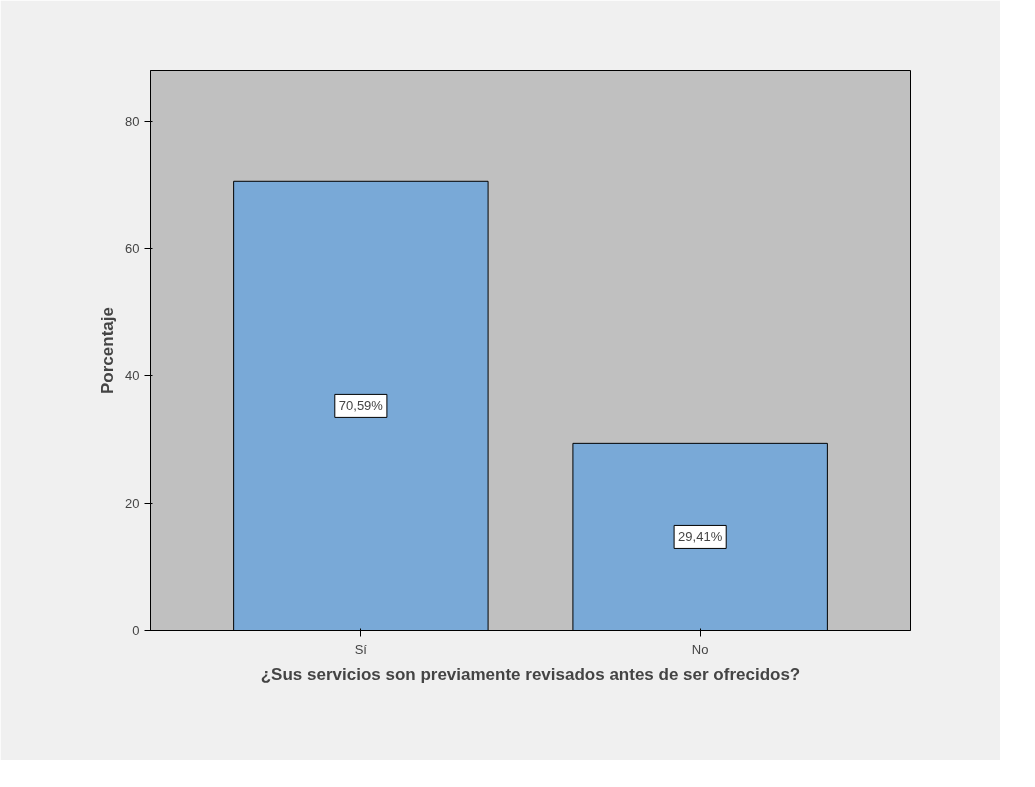 The image size is (1035, 787). I want to click on y-tick-label: 60, so click(132, 249).